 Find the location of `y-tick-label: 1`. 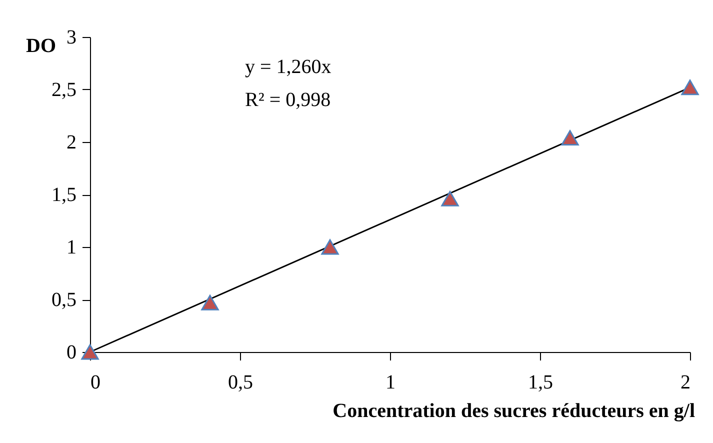

y-tick-label: 1 is located at coordinates (71, 247).